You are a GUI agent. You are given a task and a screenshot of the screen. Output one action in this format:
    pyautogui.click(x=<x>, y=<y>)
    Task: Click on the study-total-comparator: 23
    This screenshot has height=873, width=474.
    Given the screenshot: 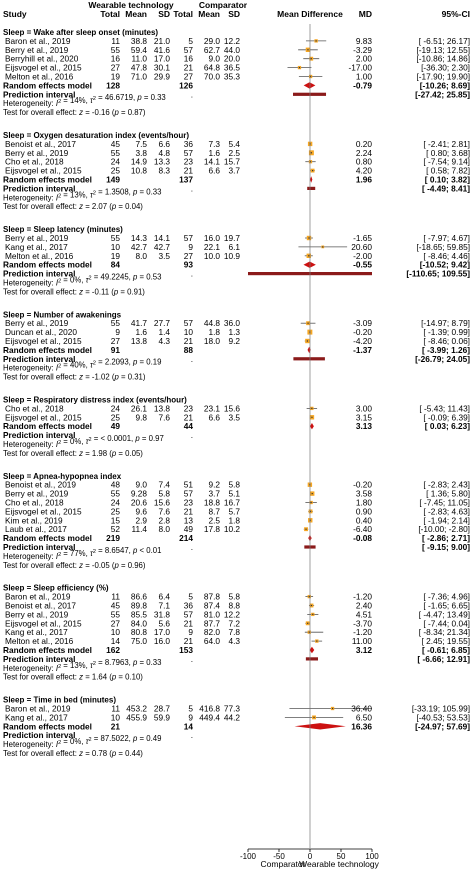 What is the action you would take?
    pyautogui.click(x=189, y=503)
    